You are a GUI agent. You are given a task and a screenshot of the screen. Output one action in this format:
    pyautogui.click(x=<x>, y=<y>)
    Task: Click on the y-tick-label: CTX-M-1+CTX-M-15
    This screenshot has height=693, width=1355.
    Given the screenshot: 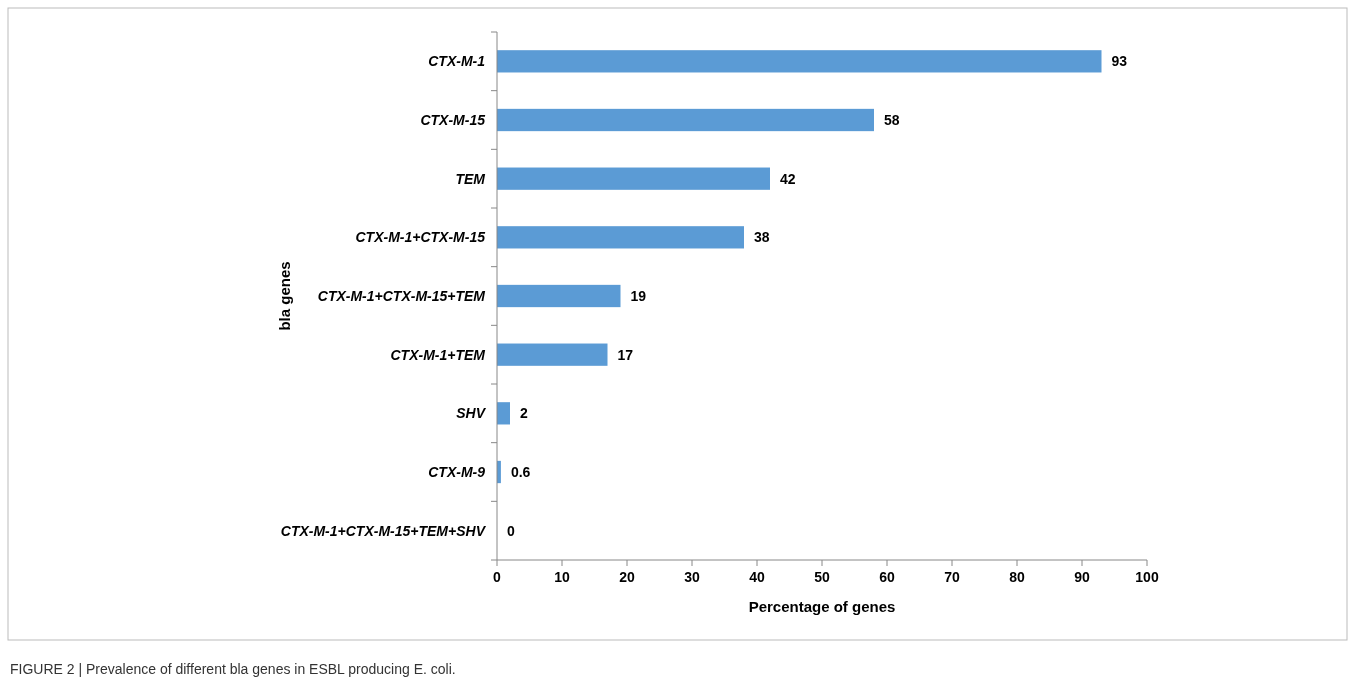 What is the action you would take?
    pyautogui.click(x=420, y=237)
    